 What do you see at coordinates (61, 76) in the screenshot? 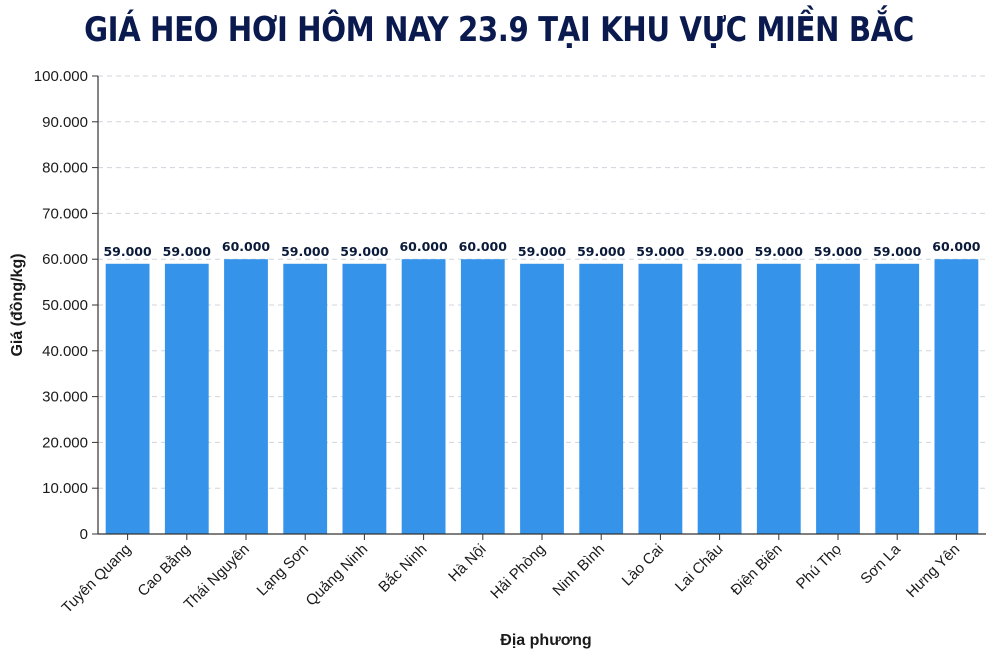
I see `y-tick-label: 100.000` at bounding box center [61, 76].